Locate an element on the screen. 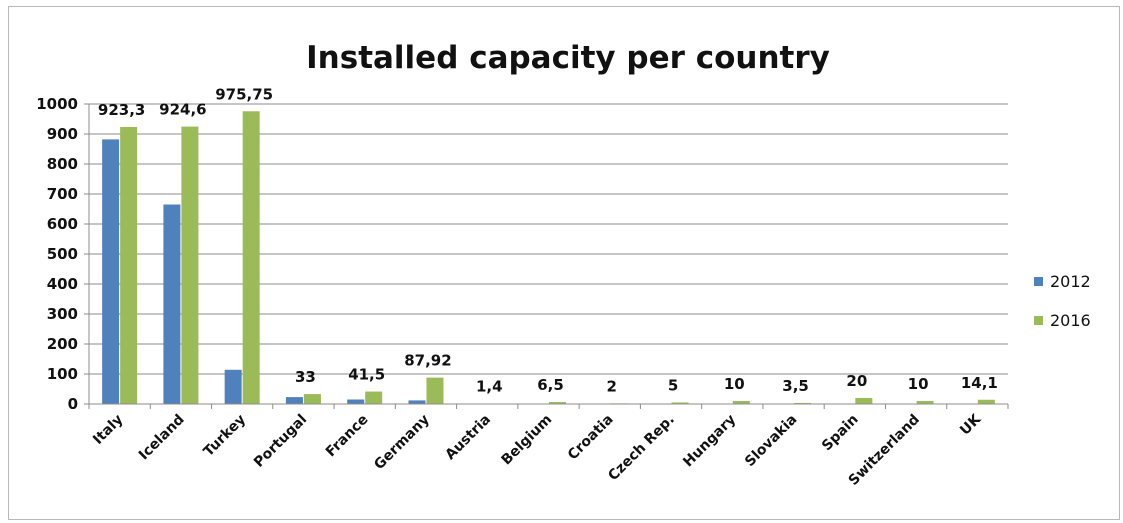  x-tick-label: France is located at coordinates (347, 436).